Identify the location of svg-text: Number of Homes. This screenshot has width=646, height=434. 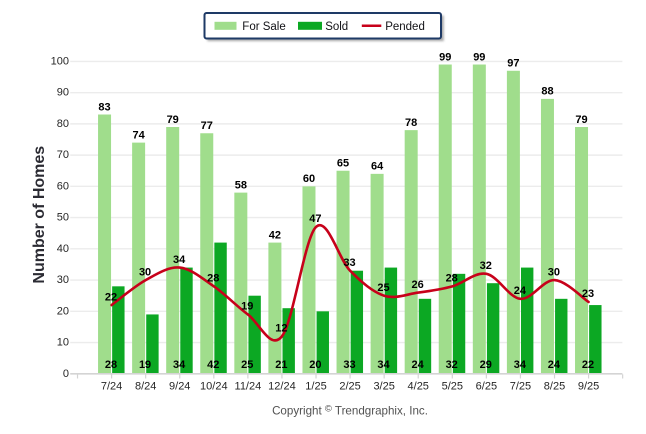
(39, 215).